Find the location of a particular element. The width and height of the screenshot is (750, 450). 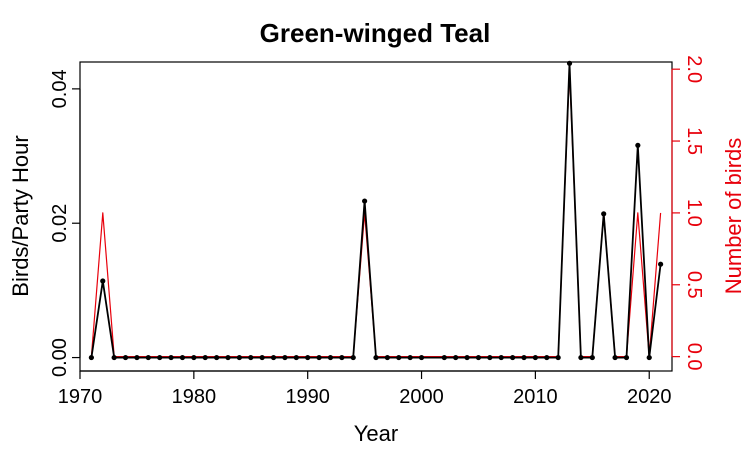

x-axis-label: Year is located at coordinates (376, 433).